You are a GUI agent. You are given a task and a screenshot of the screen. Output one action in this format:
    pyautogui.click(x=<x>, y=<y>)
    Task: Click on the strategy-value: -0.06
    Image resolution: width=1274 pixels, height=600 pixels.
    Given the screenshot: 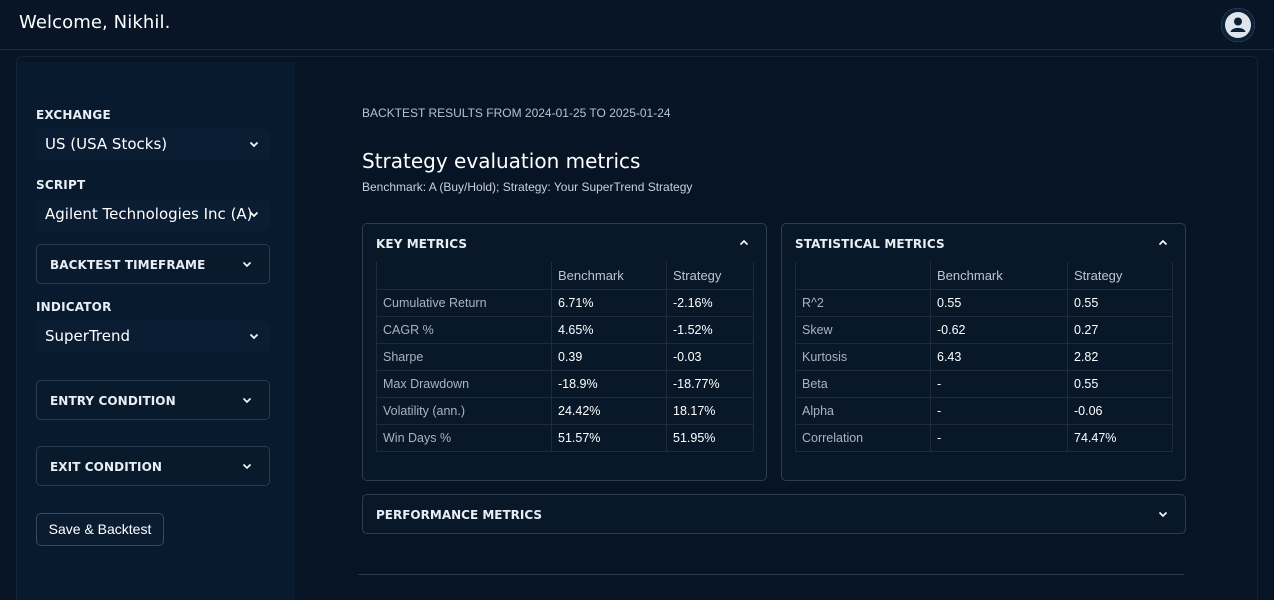 What is the action you would take?
    pyautogui.click(x=1120, y=411)
    